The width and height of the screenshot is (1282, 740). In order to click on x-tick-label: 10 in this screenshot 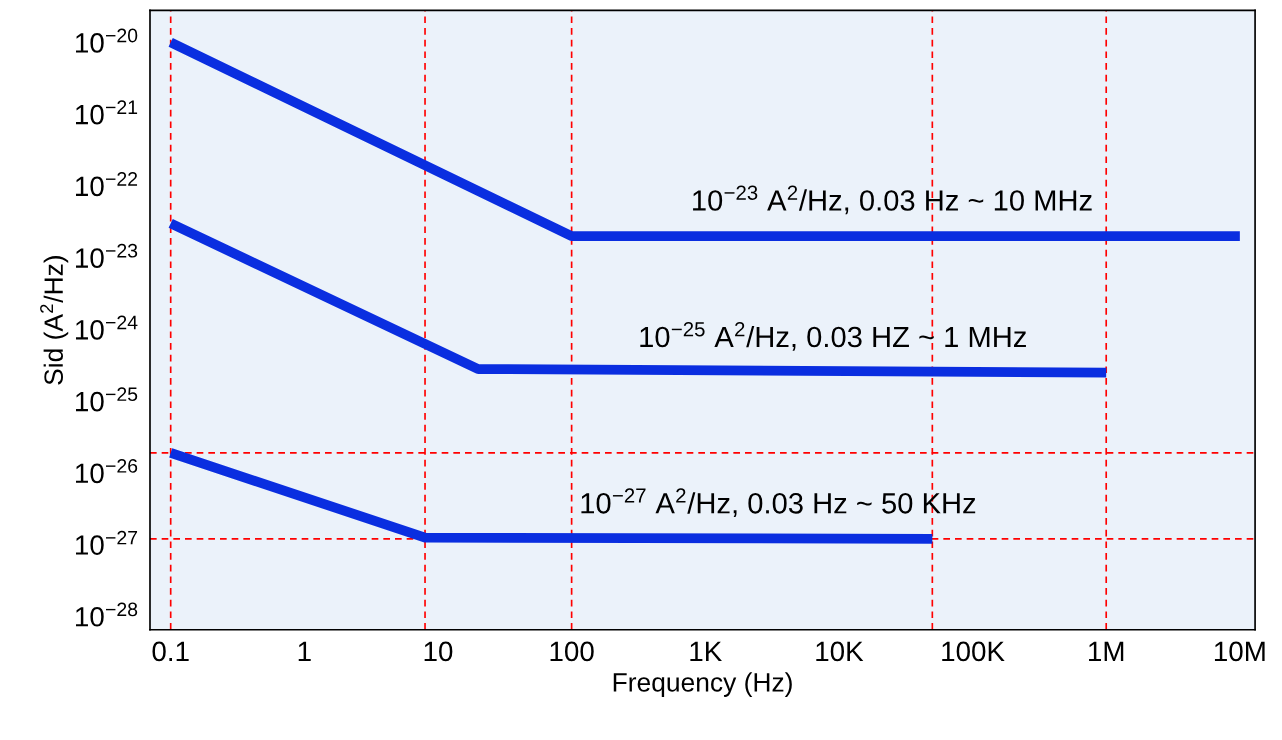, I will do `click(438, 651)`.